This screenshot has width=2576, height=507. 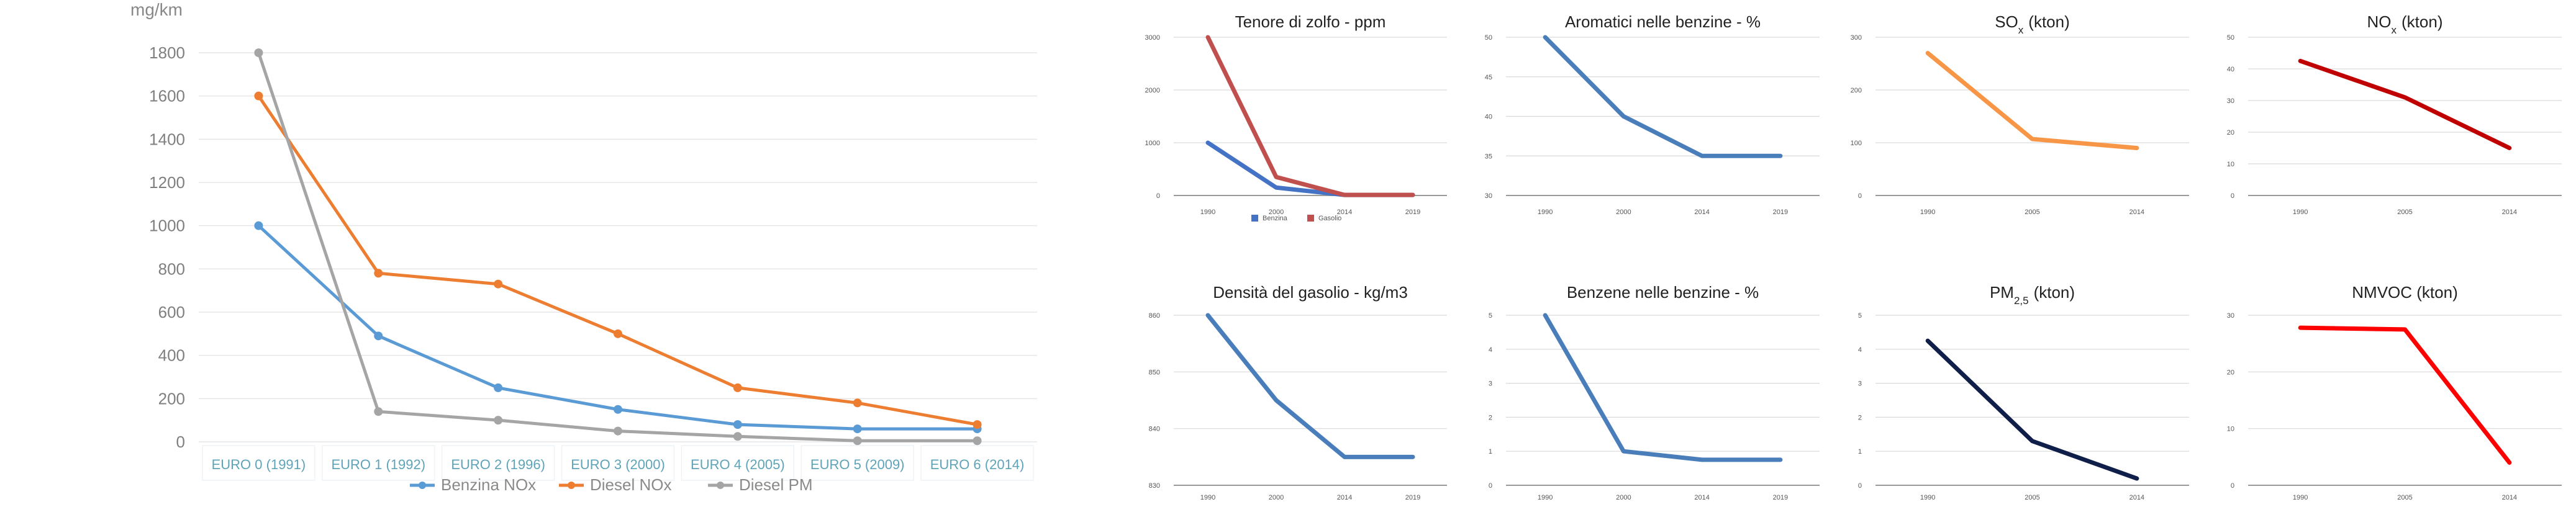 I want to click on chart-pm2-5-kton: PM2,5 (kton) 0 1 2 3 4 5 1990 2005 2014, so click(x=2023, y=392).